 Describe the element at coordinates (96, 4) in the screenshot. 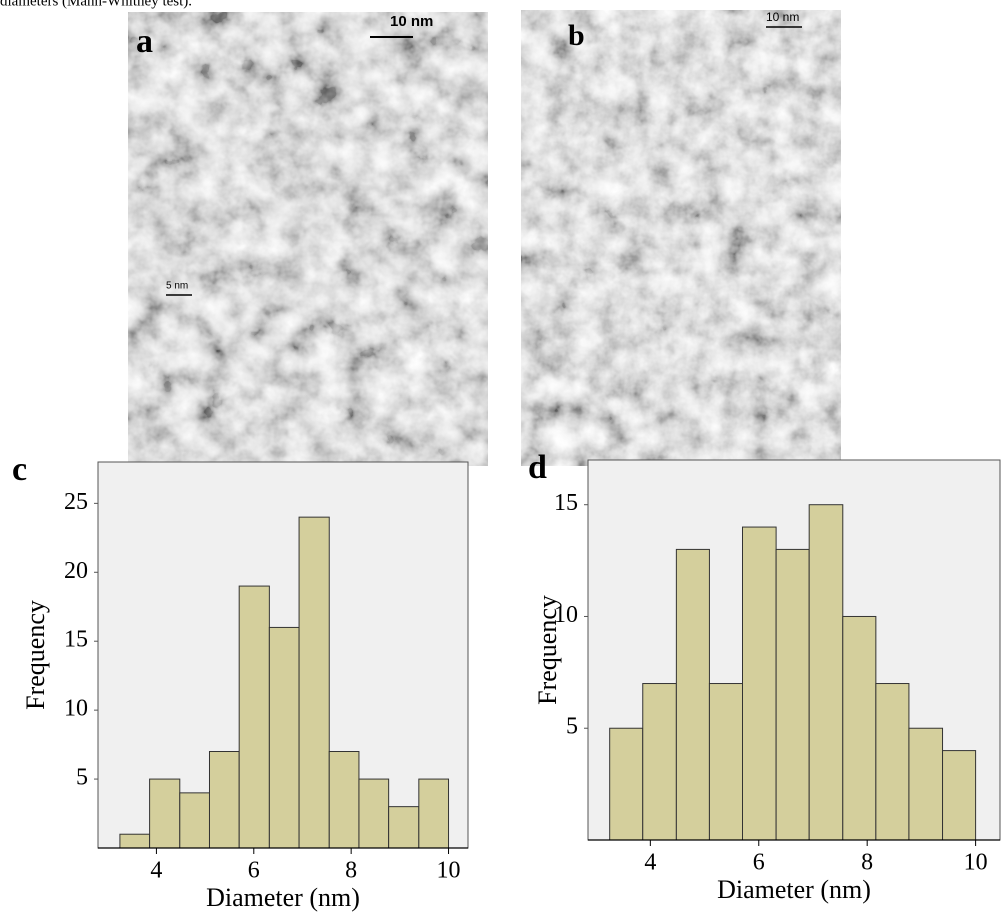

I see `caption: diameters (Mann-Whitney test).` at that location.